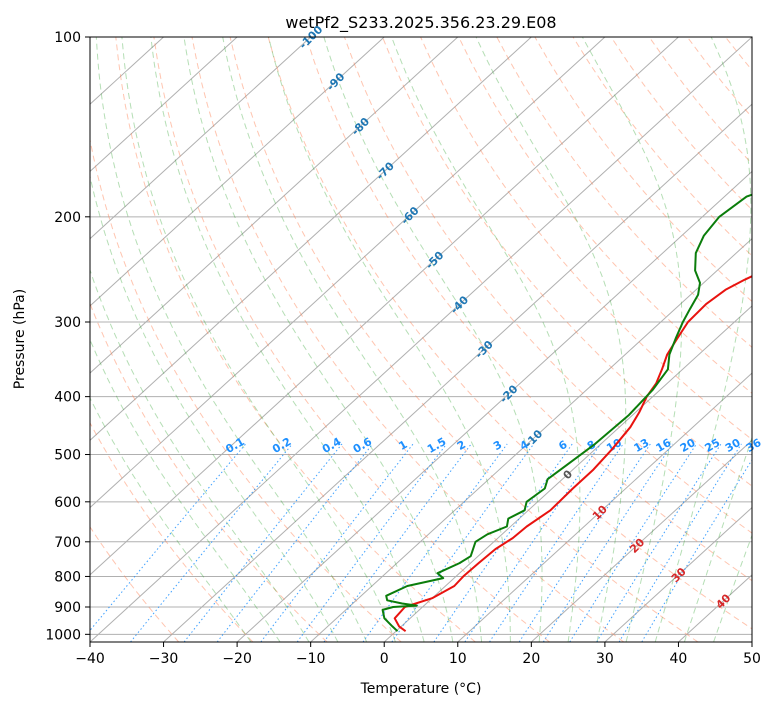 The width and height of the screenshot is (775, 708). I want to click on x-tick-label: −30, so click(164, 659).